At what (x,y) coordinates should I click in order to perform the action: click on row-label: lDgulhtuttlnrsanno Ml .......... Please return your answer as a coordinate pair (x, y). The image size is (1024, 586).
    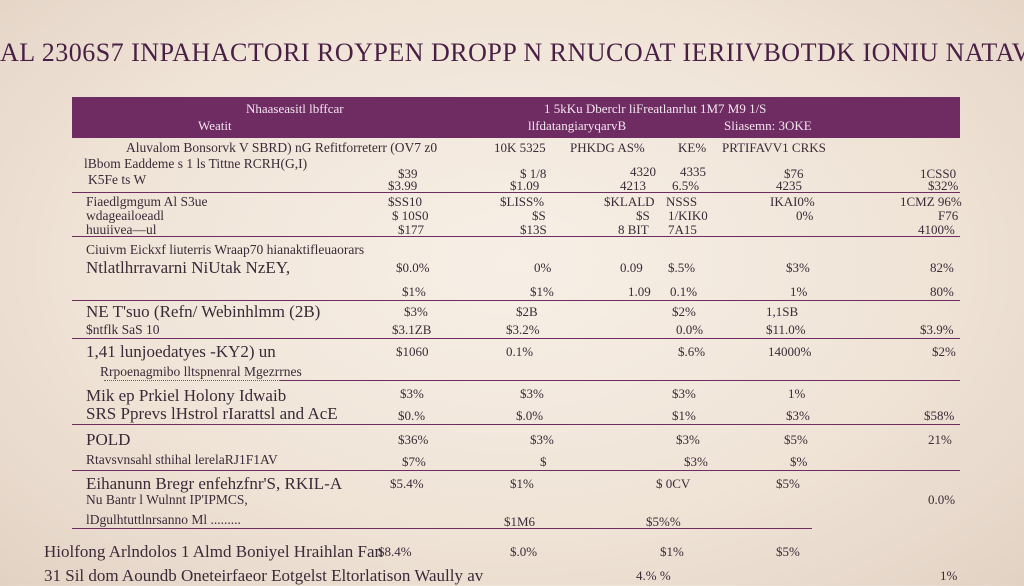
    Looking at the image, I should click on (163, 519).